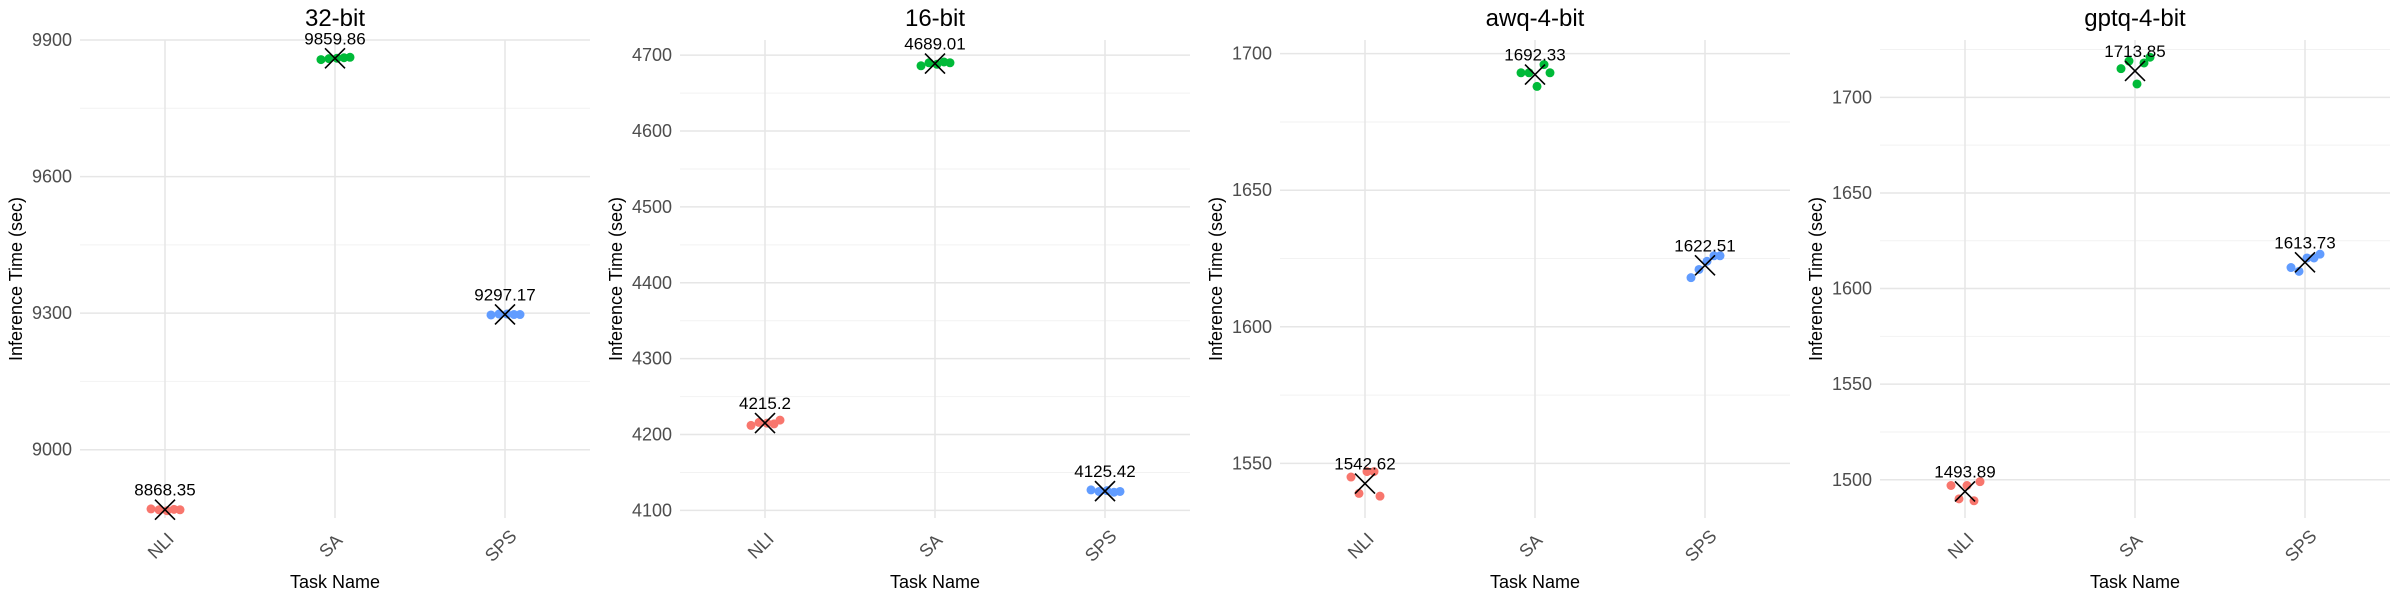 The height and width of the screenshot is (600, 2400). What do you see at coordinates (2135, 18) in the screenshot?
I see `panel-title: gptq-4-bit` at bounding box center [2135, 18].